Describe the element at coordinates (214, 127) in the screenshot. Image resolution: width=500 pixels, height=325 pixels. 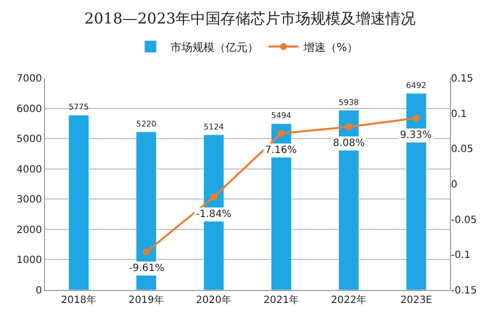
I see `data-label: 5124` at that location.